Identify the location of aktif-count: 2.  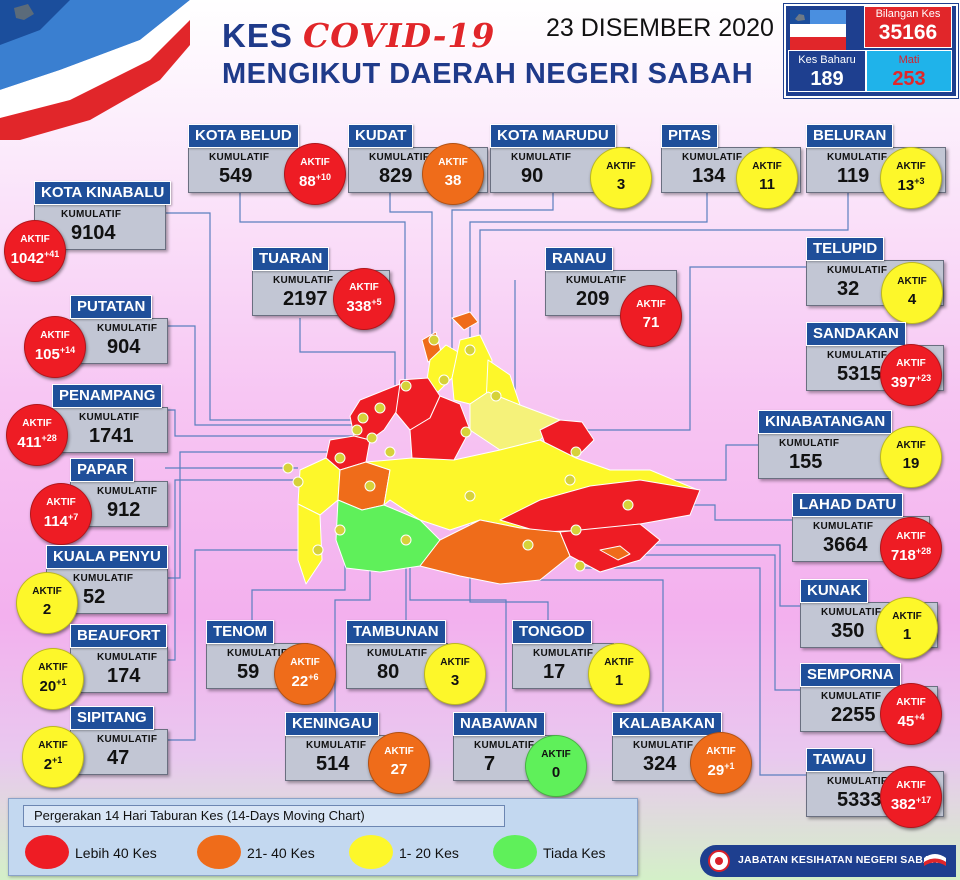
(47, 609).